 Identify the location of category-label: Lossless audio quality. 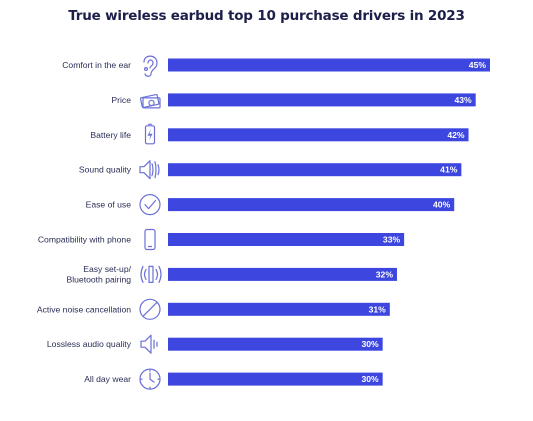
(89, 344).